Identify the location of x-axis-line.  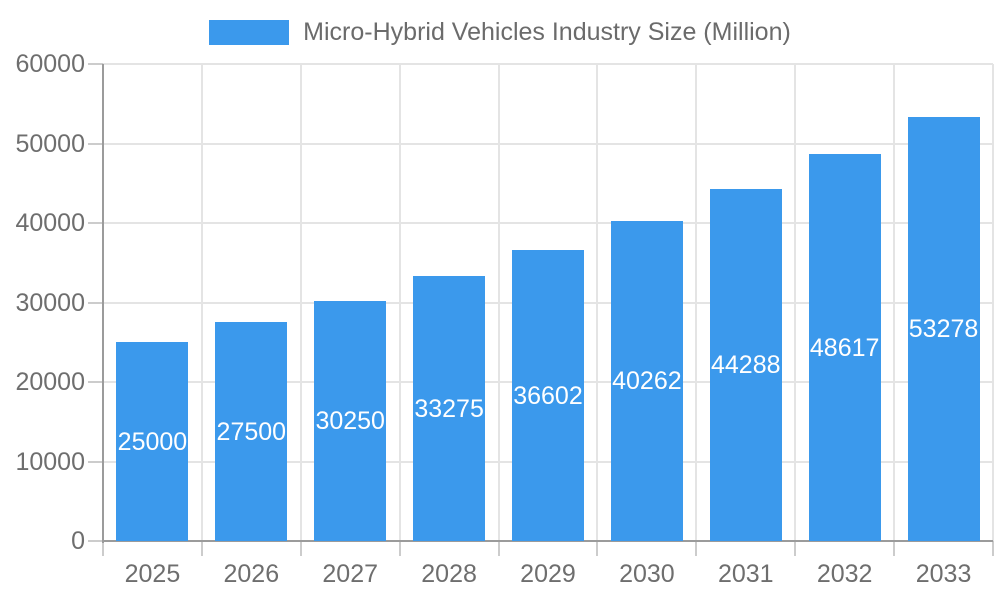
(548, 541).